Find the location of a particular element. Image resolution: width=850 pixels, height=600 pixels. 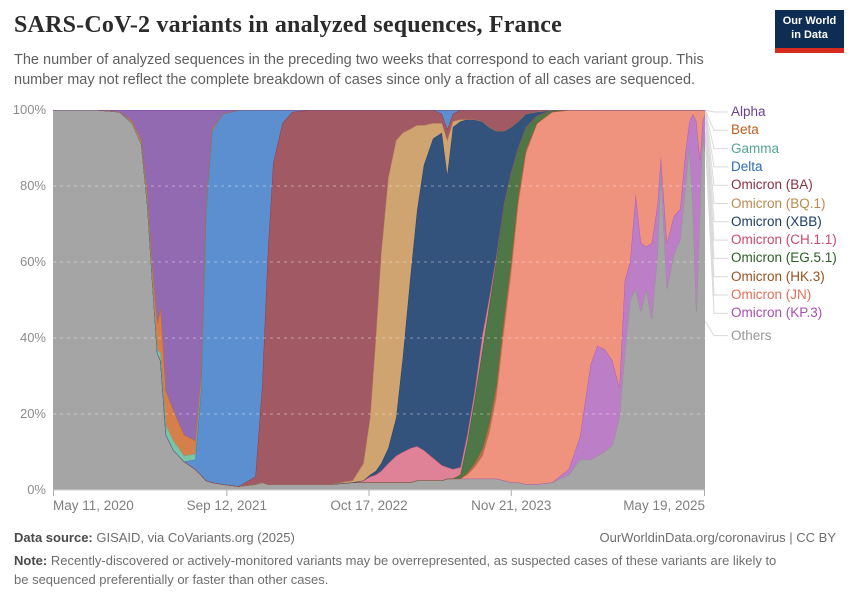

legend-connector-delta is located at coordinates (716, 138).